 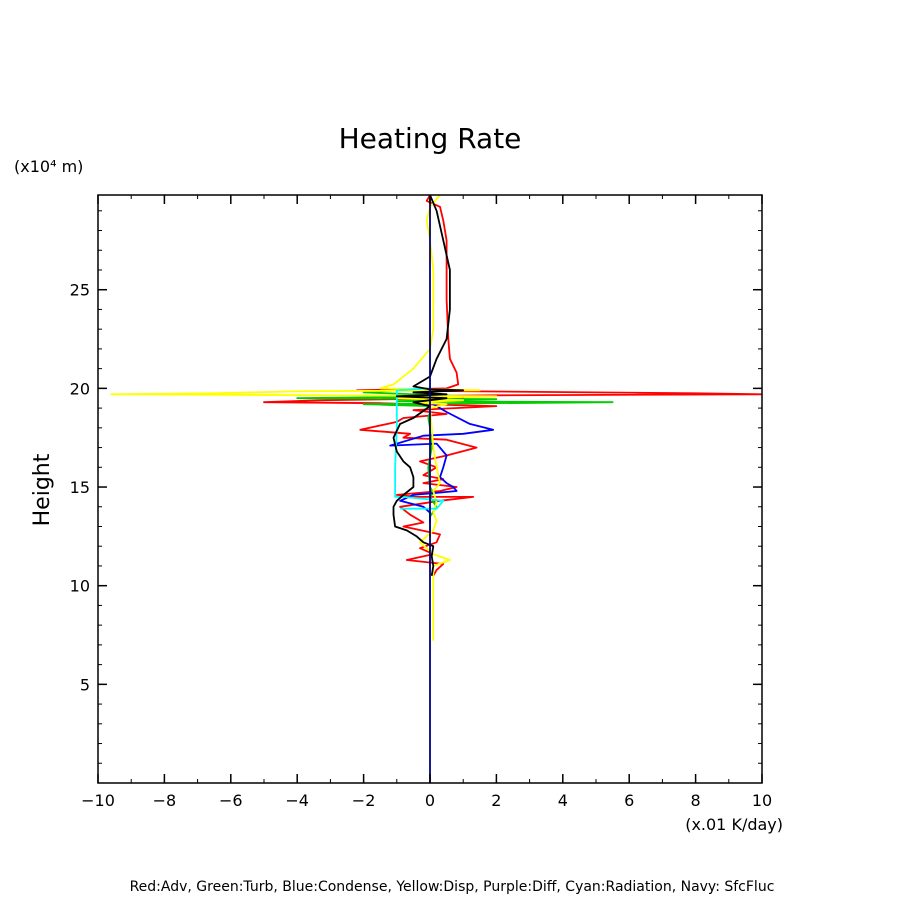 What do you see at coordinates (48, 166) in the screenshot?
I see `y-axis-unit: (x10⁴ m)` at bounding box center [48, 166].